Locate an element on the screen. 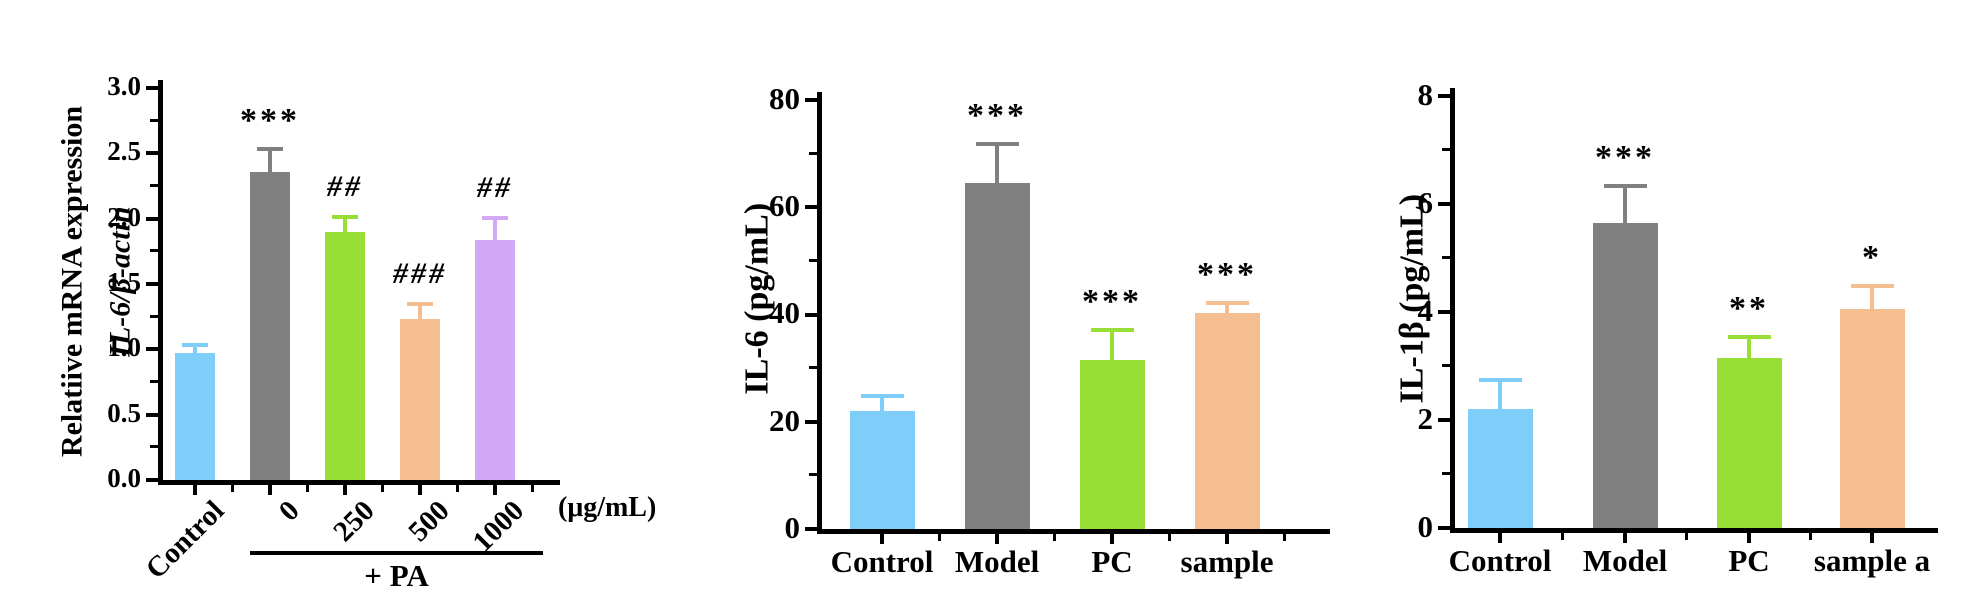 Image resolution: width=1975 pixels, height=616 pixels. y-tick-label: 60 is located at coordinates (784, 206).